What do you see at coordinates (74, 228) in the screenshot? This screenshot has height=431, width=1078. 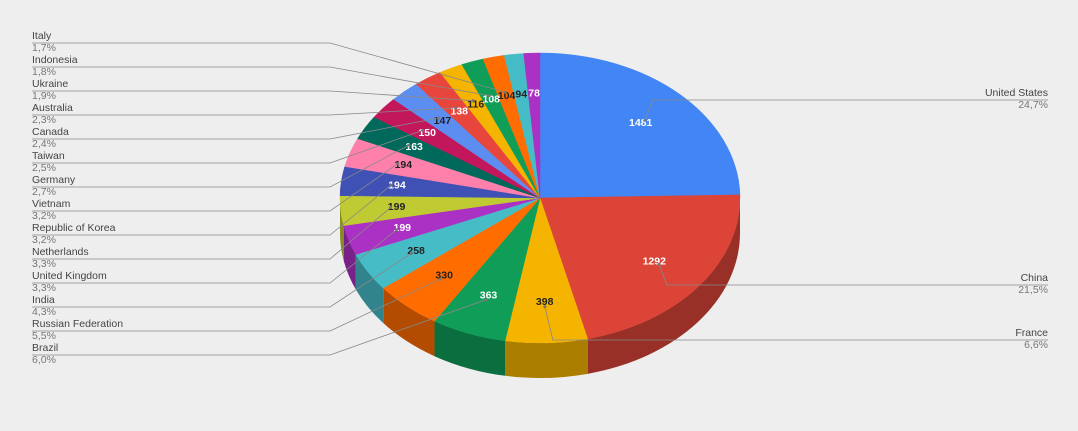 I see `category-label: Republic of Korea` at bounding box center [74, 228].